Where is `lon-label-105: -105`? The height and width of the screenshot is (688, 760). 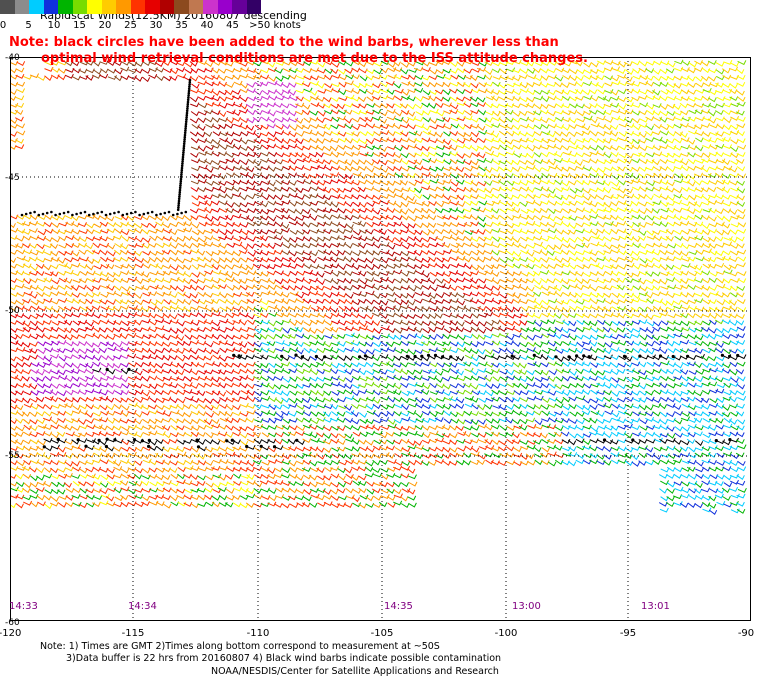
lon-label-105: -105 is located at coordinates (382, 633).